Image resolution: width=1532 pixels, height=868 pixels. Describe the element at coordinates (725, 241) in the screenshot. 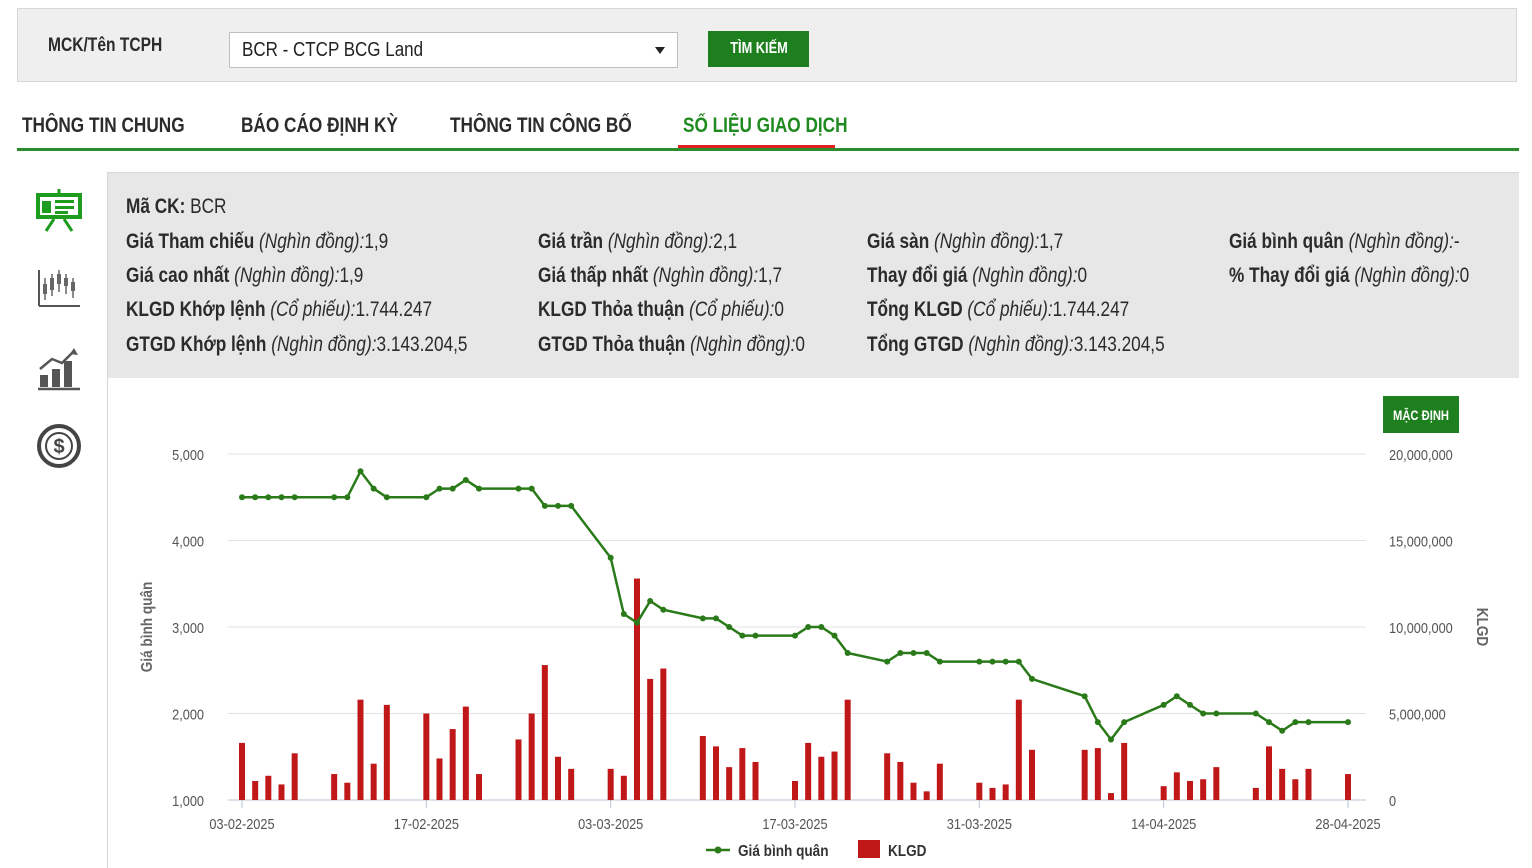

I see `field-value: 2,1` at that location.